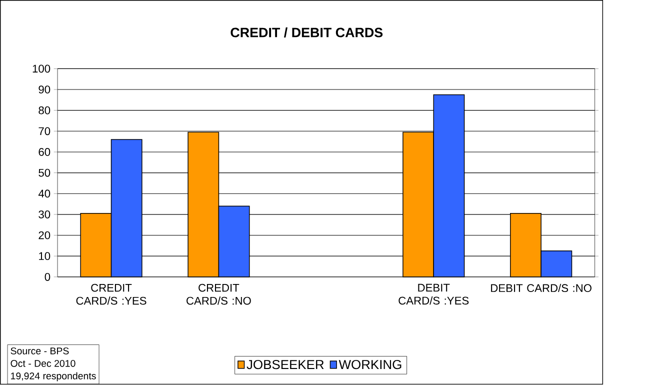 The width and height of the screenshot is (649, 385). I want to click on legend-label: WORKING, so click(370, 365).